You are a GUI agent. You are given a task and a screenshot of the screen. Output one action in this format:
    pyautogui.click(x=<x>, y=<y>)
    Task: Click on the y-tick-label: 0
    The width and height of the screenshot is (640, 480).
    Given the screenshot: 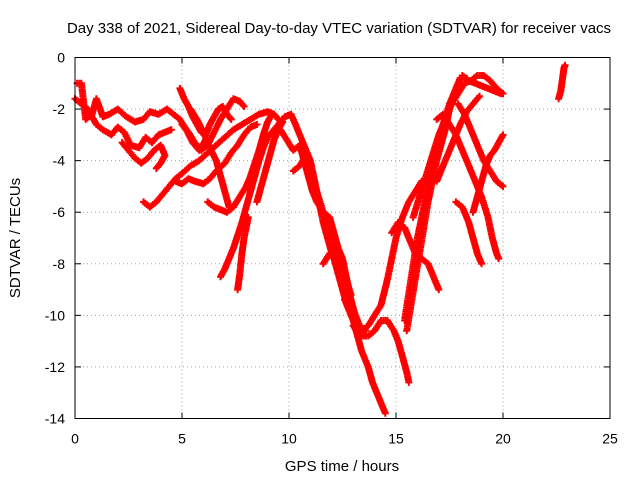 What is the action you would take?
    pyautogui.click(x=61, y=58)
    